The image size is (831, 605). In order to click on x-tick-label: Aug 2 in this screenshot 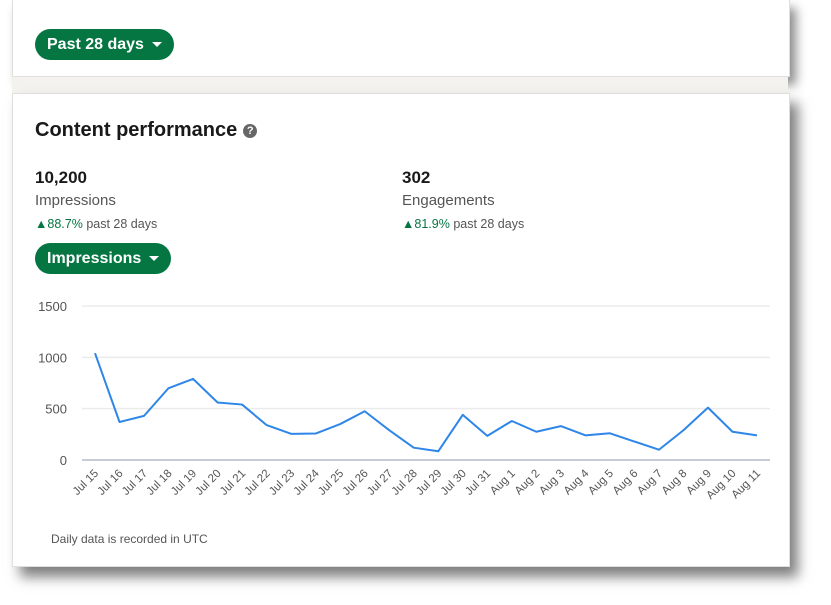, I will do `click(528, 483)`.